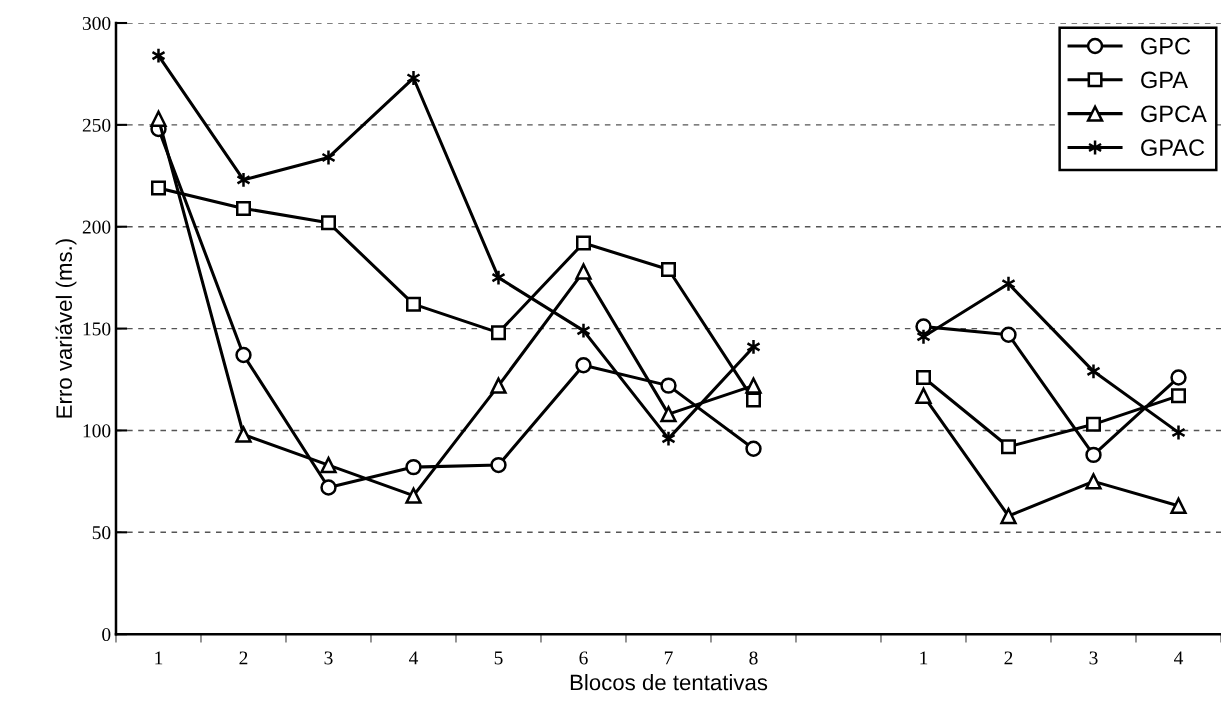  I want to click on y-tick-label: 250, so click(96, 125).